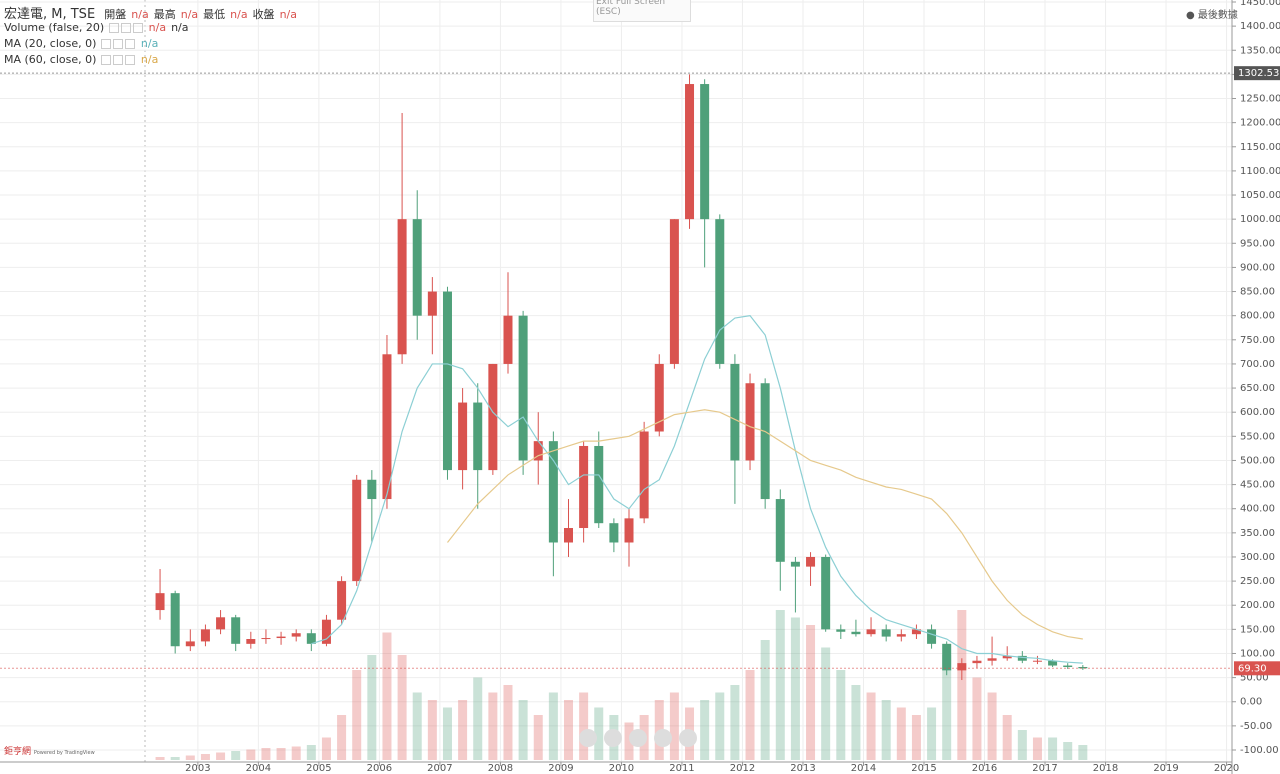 The width and height of the screenshot is (1280, 774). What do you see at coordinates (1256, 726) in the screenshot?
I see `y-tick-label: -50.00` at bounding box center [1256, 726].